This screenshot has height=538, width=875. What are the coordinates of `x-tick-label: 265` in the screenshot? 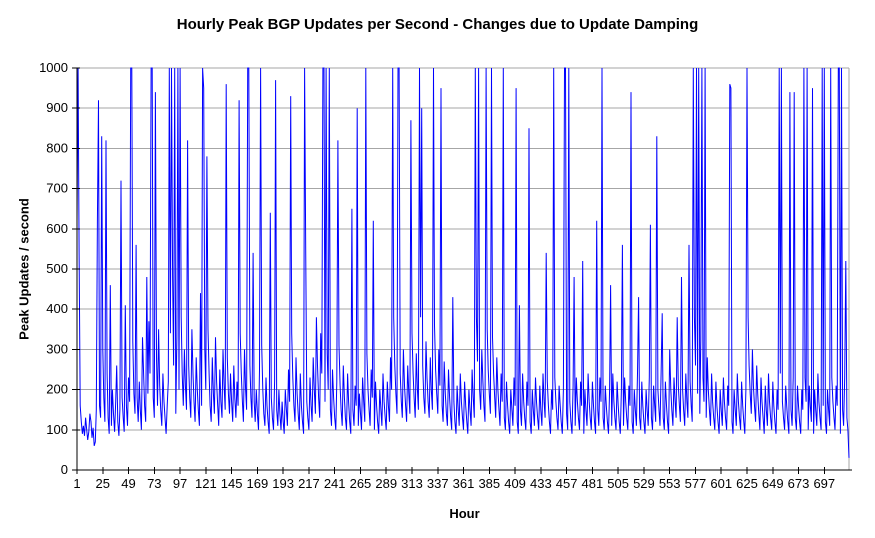 It's located at (361, 483).